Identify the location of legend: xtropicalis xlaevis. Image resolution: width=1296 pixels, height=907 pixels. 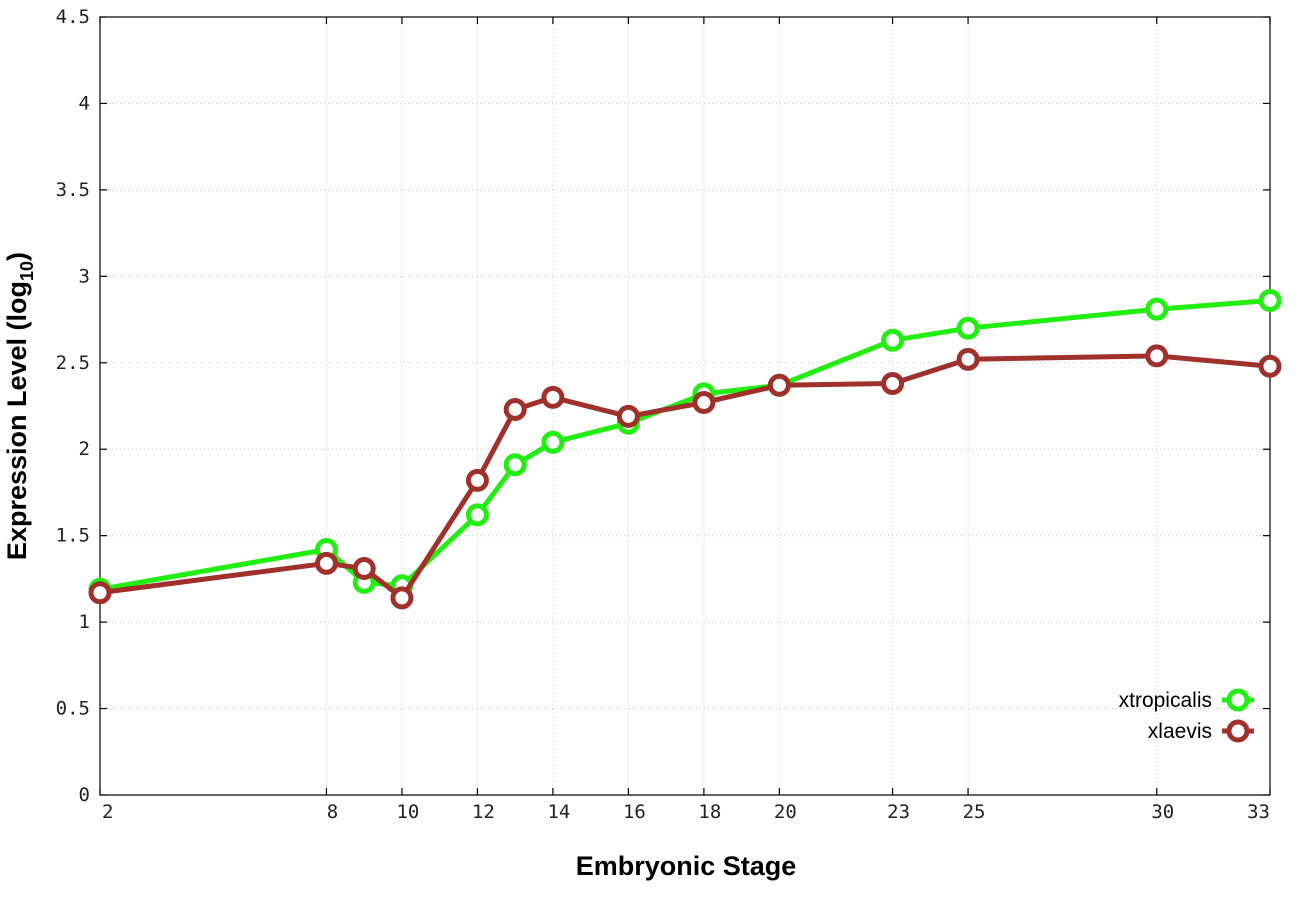
(1186, 715).